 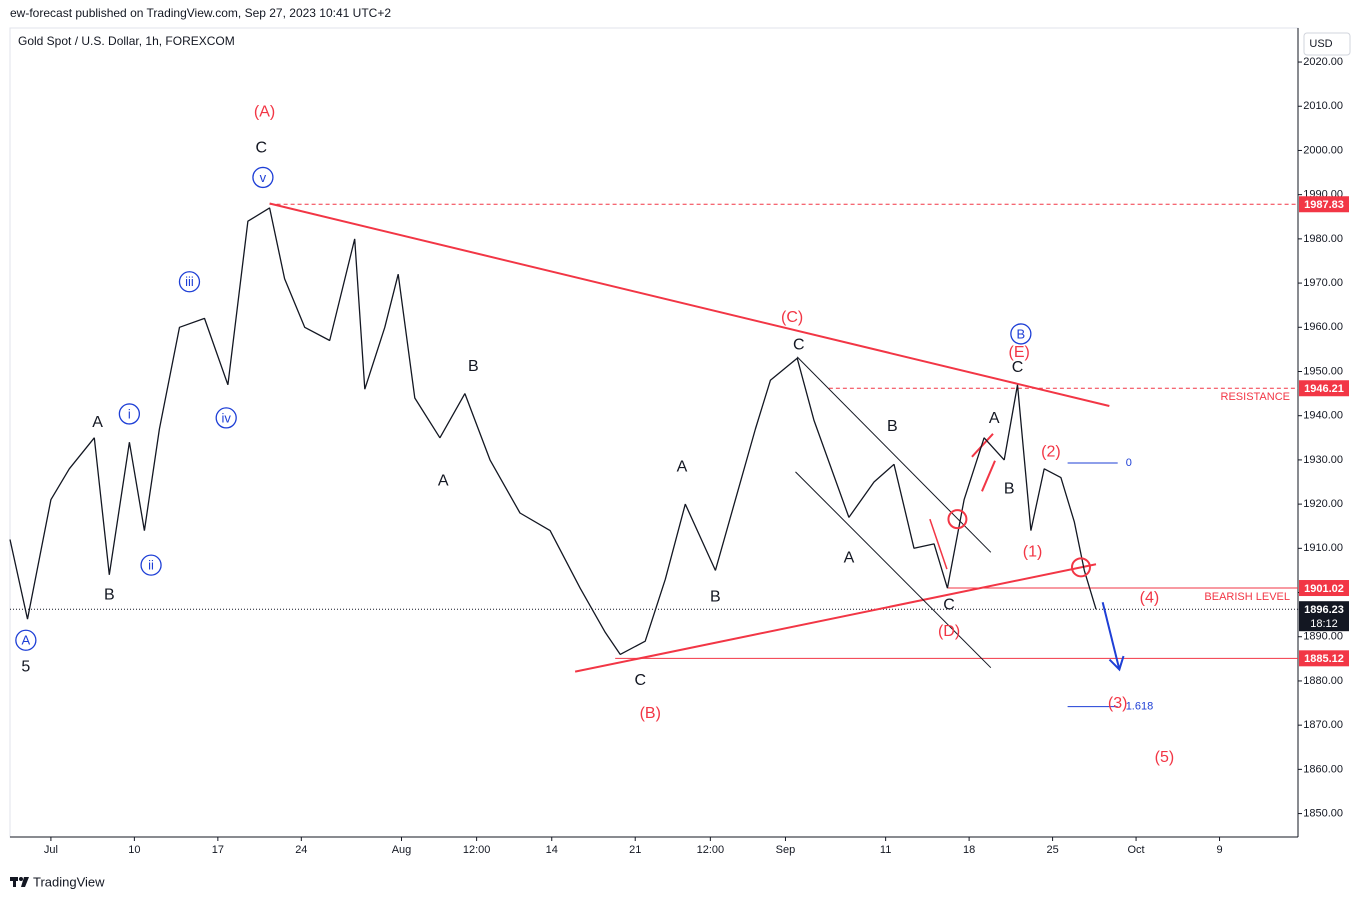 What do you see at coordinates (1165, 757) in the screenshot?
I see `wave-label: (5)` at bounding box center [1165, 757].